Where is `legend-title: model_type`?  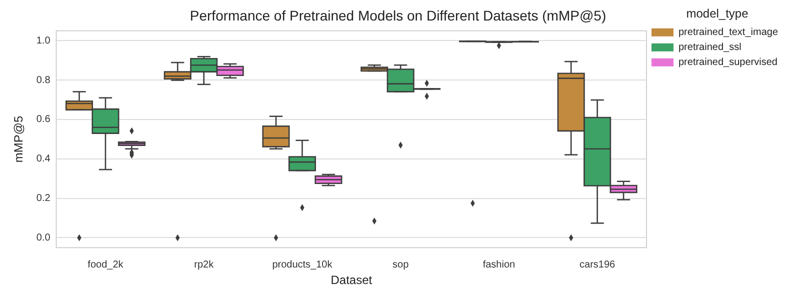 legend-title: model_type is located at coordinates (717, 13).